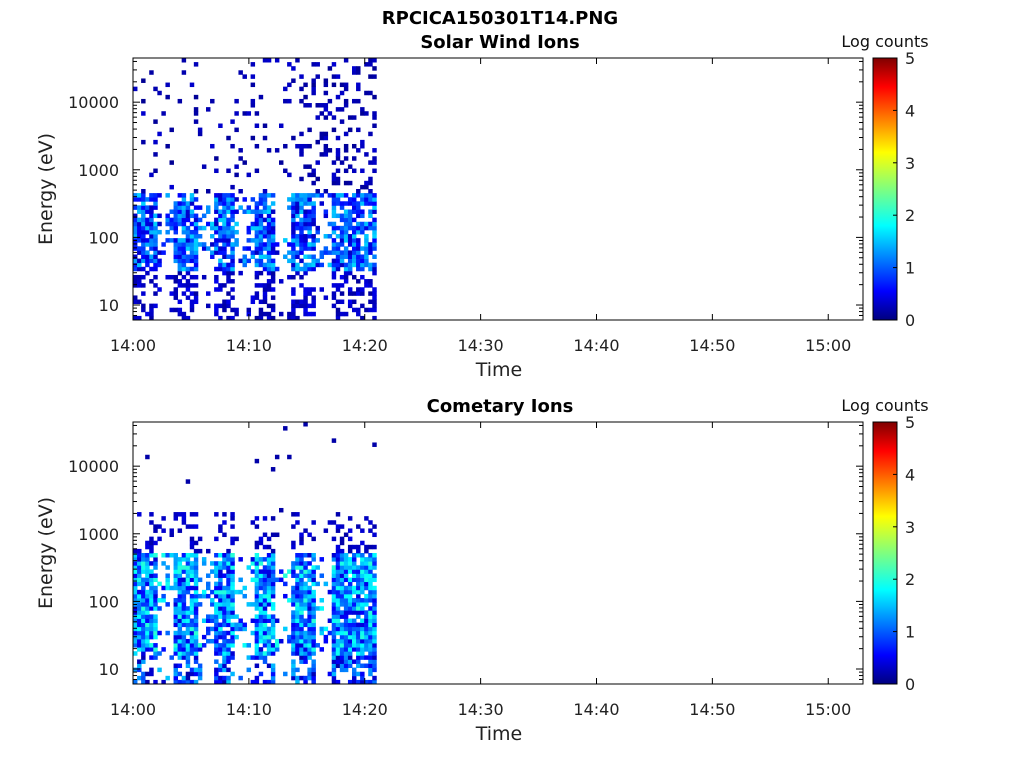 This screenshot has height=768, width=1024. Describe the element at coordinates (93, 466) in the screenshot. I see `y-tick-label: 10000` at that location.